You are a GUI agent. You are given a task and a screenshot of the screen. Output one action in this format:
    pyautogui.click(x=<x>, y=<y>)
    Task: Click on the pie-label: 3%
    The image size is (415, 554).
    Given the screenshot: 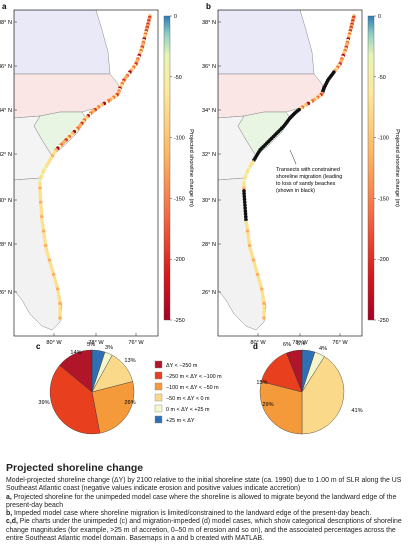 What is the action you would take?
    pyautogui.click(x=109, y=348)
    